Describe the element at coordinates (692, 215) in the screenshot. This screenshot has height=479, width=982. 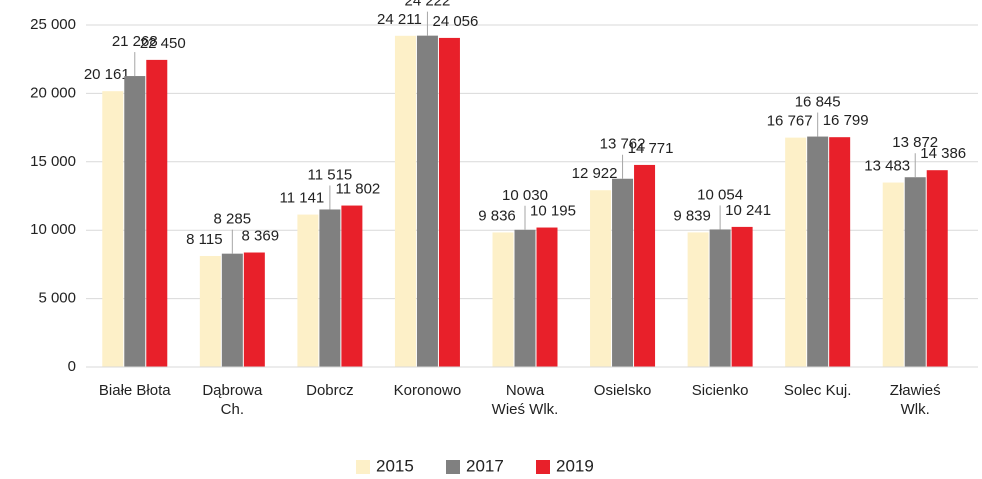
I see `data-label: 9 839` at that location.